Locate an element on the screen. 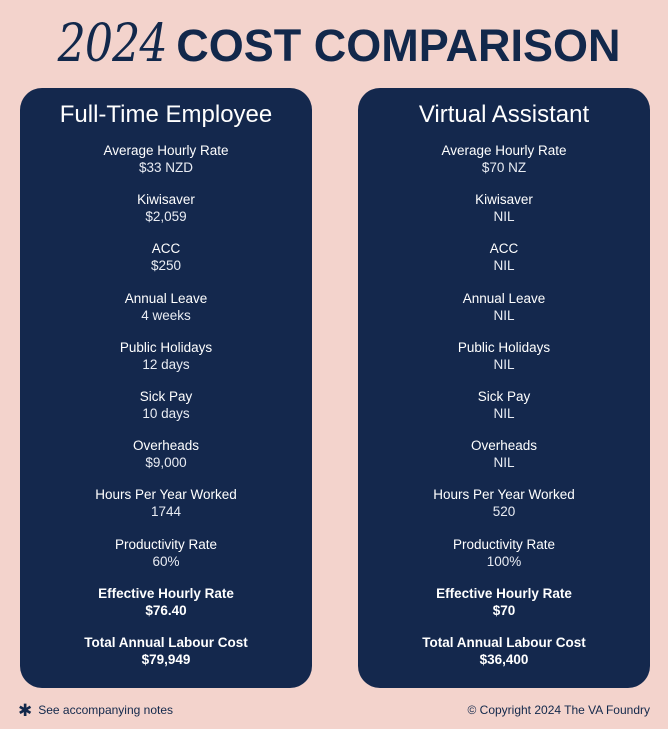 Image resolution: width=668 pixels, height=729 pixels. va-row-acc: ACC NIL is located at coordinates (504, 264).